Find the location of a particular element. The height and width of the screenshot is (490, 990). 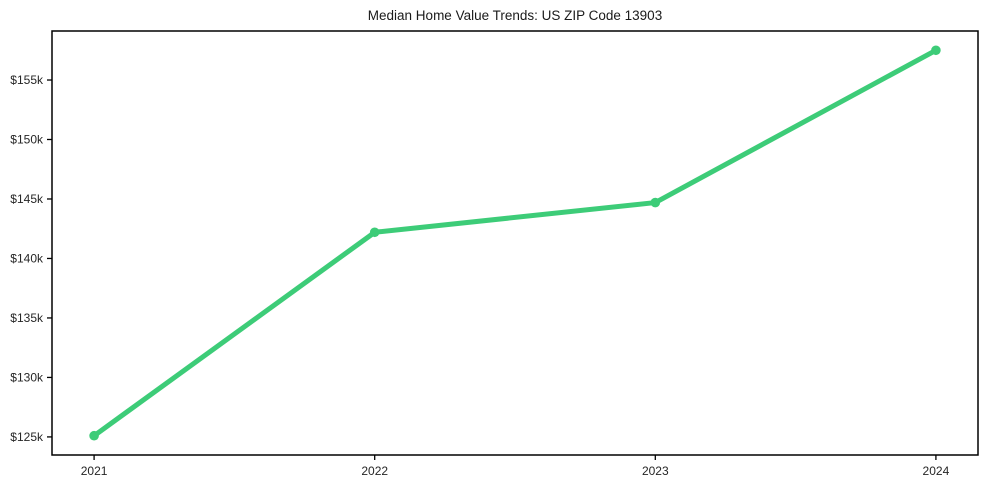

y-axis-tick-label: $125k is located at coordinates (27, 437).